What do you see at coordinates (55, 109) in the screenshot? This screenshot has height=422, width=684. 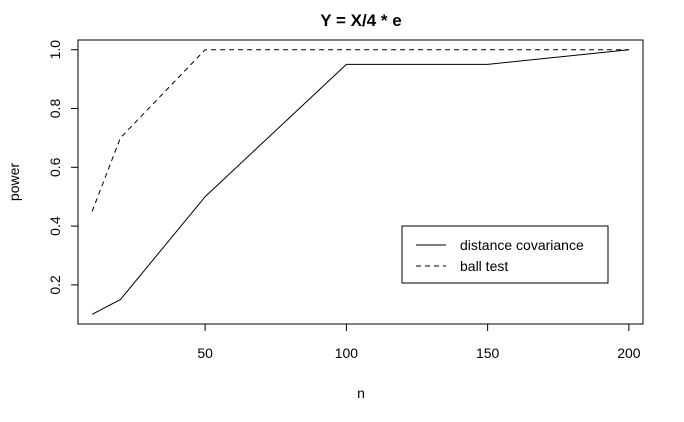 I see `y-tick-label: 0.8` at bounding box center [55, 109].